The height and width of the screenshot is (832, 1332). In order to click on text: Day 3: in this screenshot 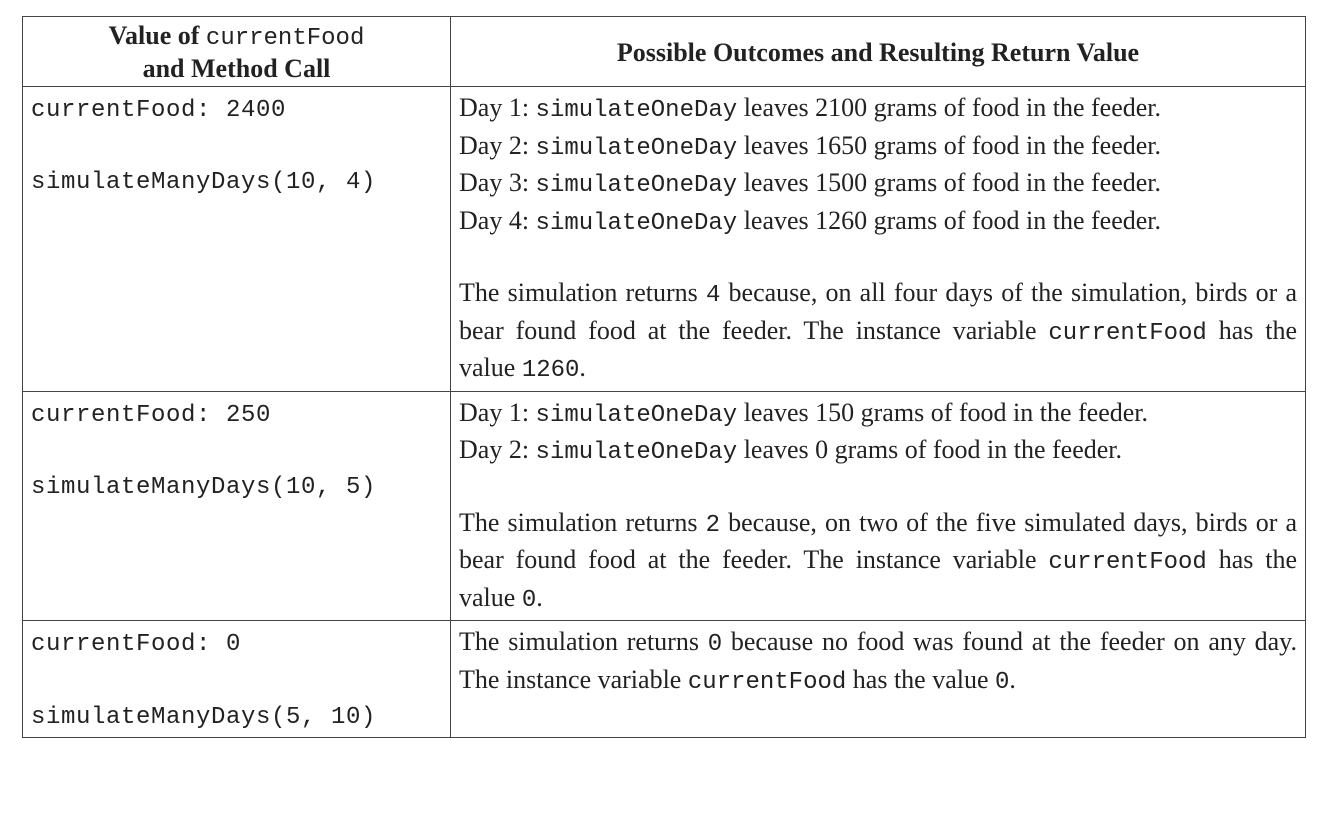, I will do `click(497, 183)`.